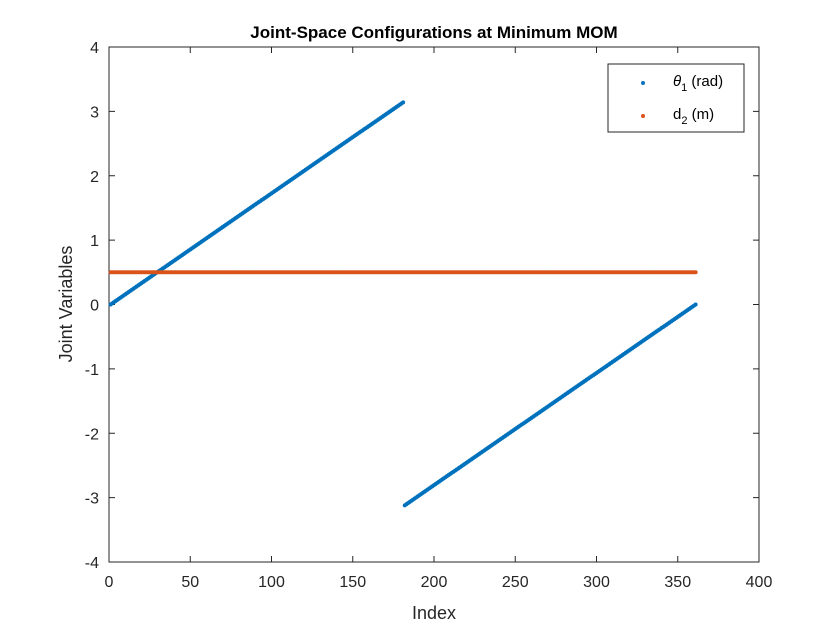  I want to click on x-tick-label: 300, so click(596, 582).